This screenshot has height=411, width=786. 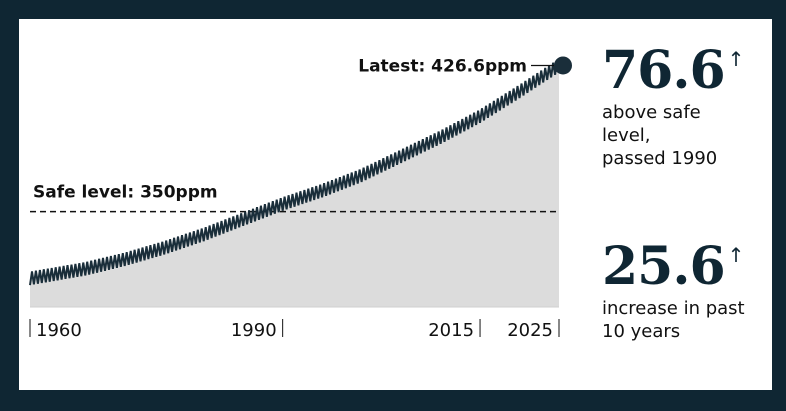 What do you see at coordinates (664, 70) in the screenshot?
I see `stat-value: 76.6` at bounding box center [664, 70].